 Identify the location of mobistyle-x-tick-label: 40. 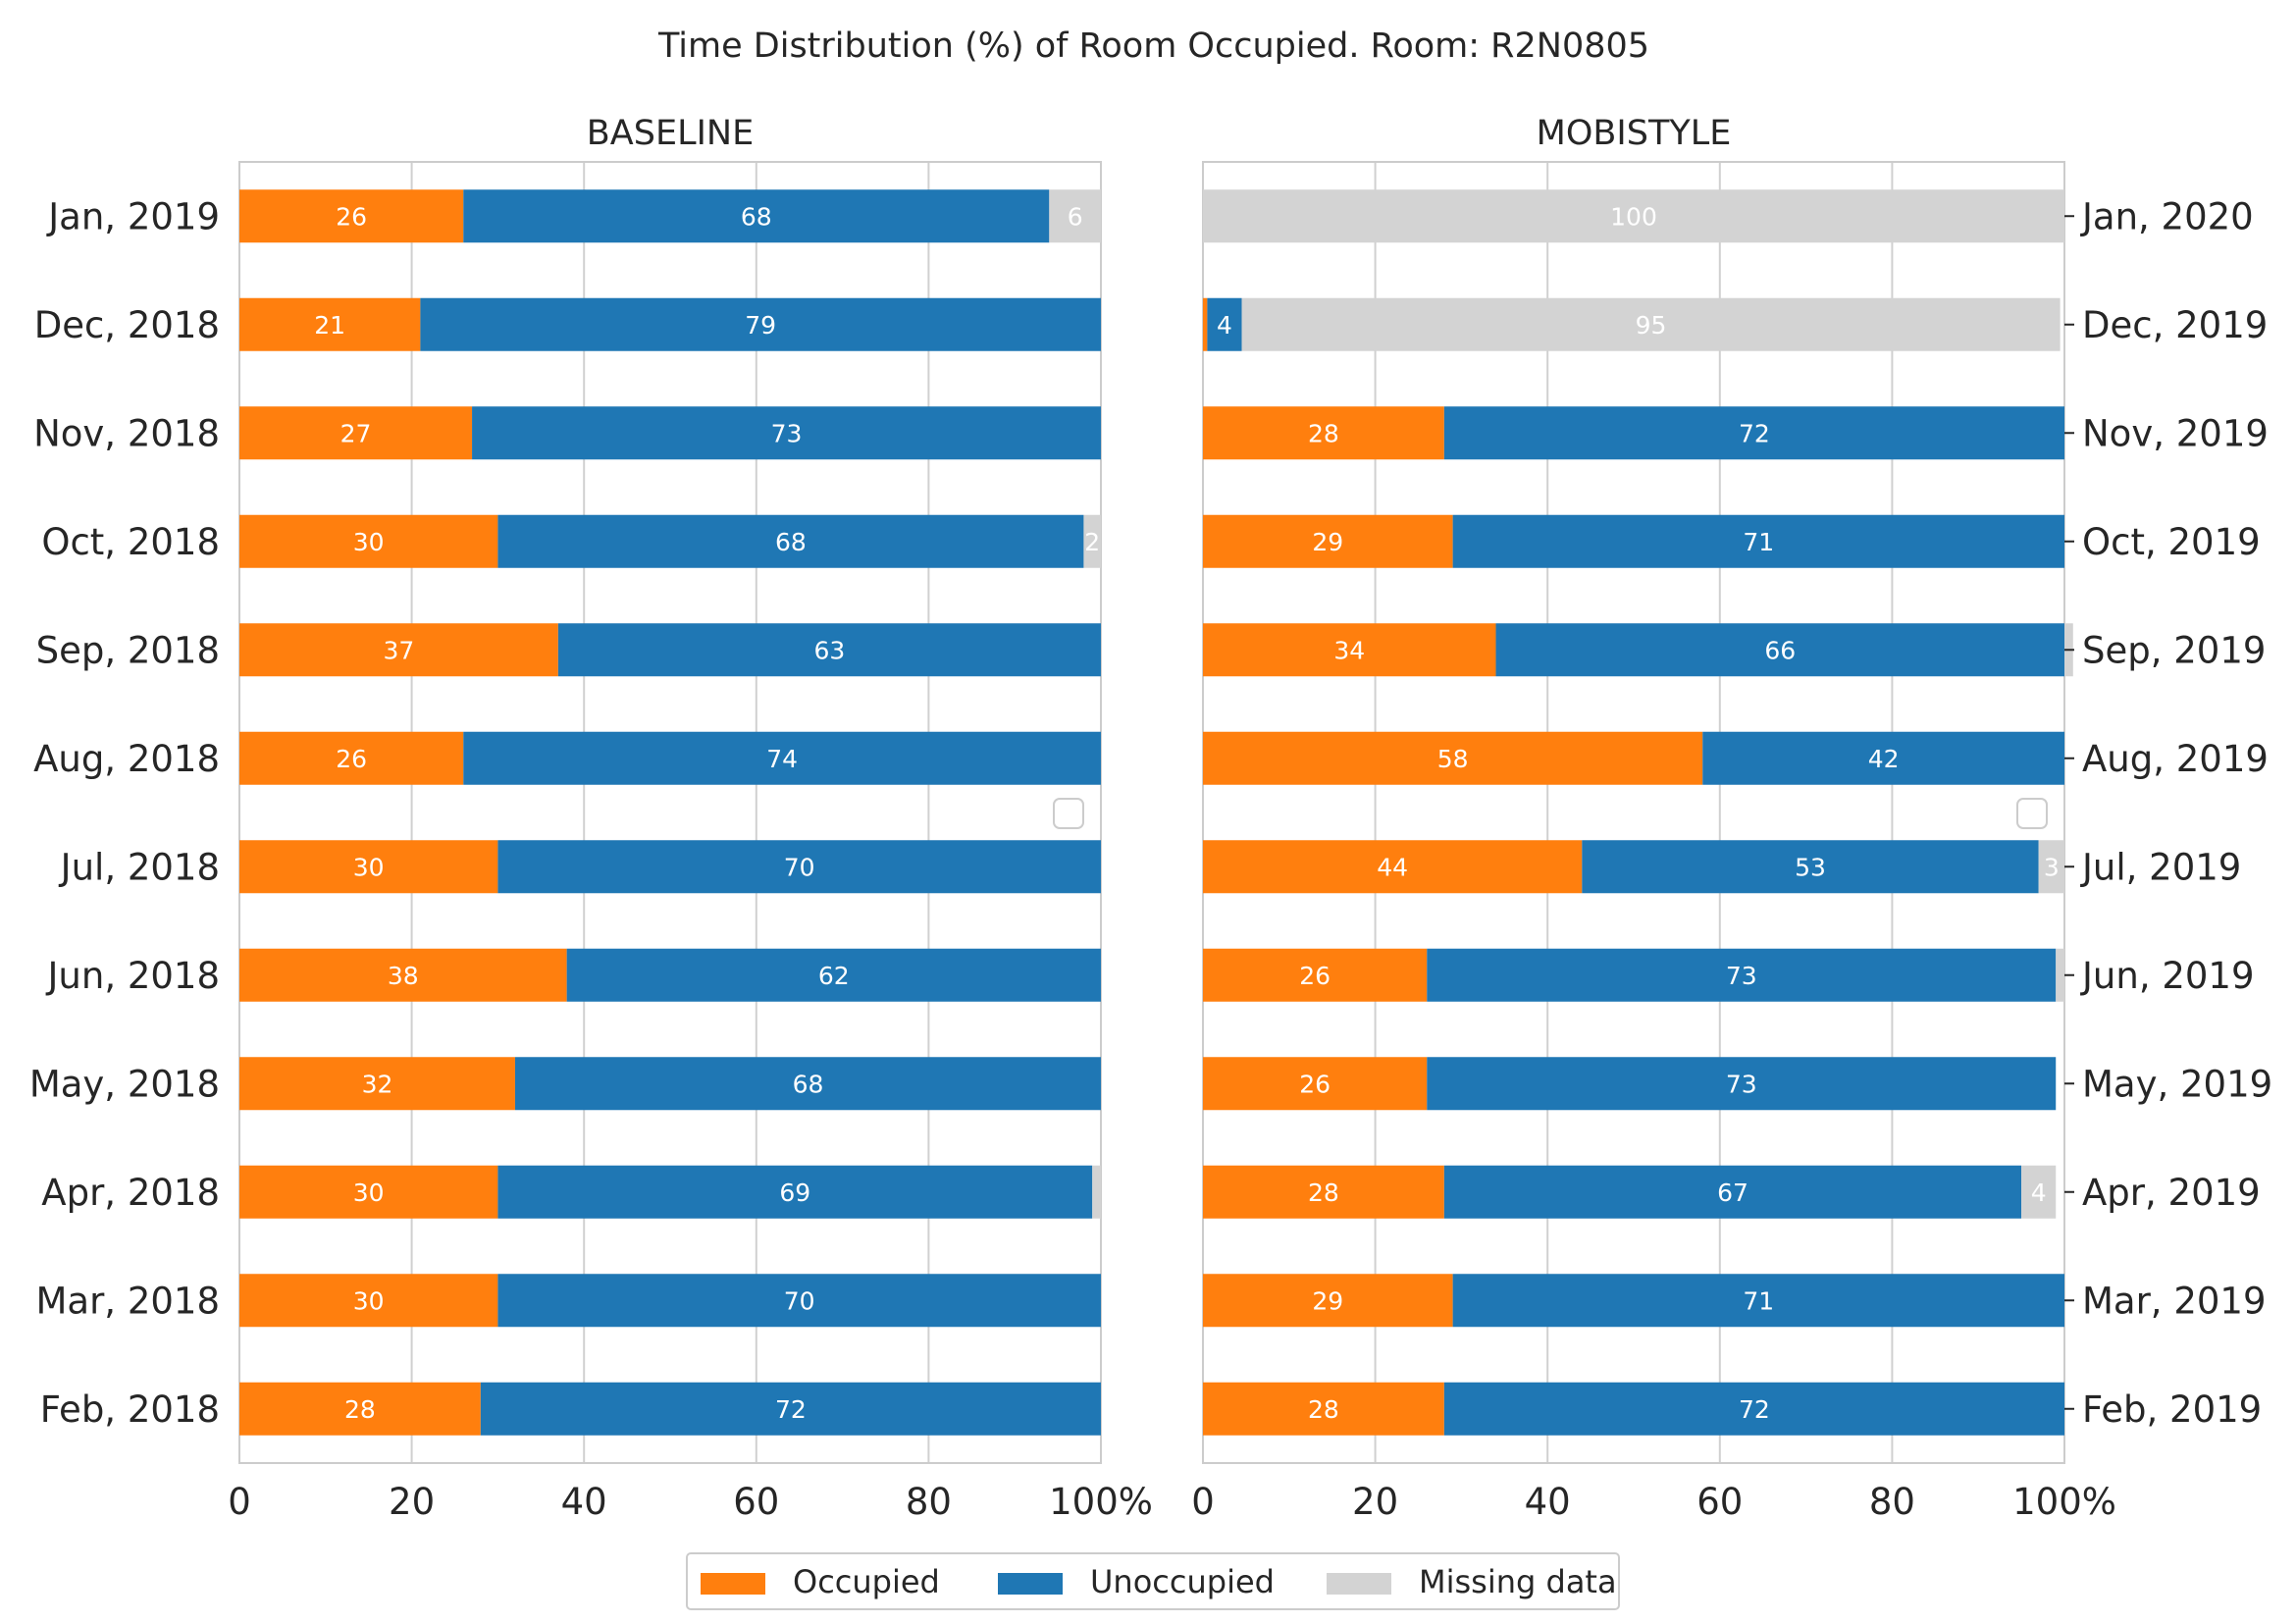
(1548, 1502).